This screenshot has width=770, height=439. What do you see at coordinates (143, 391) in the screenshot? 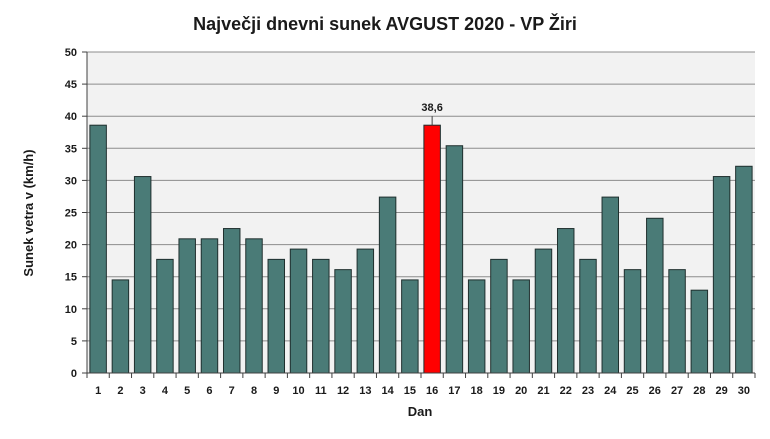
I see `x-tick-label: 3` at bounding box center [143, 391].